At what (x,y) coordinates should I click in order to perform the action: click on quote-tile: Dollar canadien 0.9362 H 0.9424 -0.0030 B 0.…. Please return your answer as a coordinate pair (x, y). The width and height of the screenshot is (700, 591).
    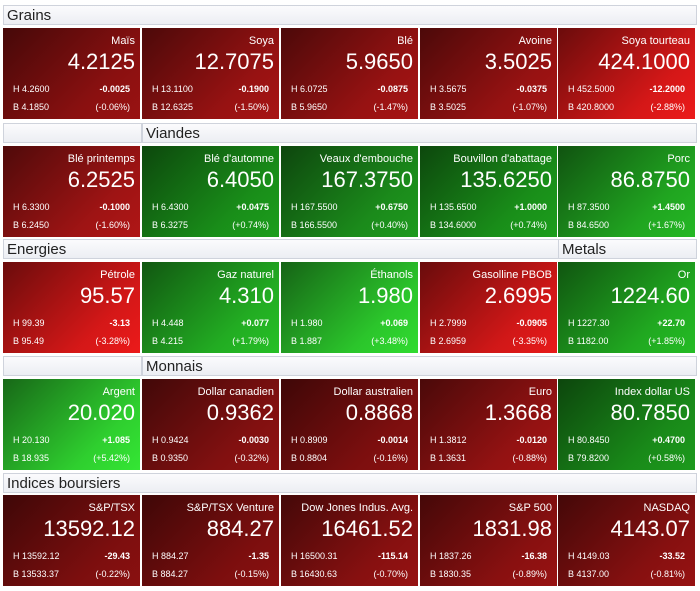
    Looking at the image, I should click on (210, 424).